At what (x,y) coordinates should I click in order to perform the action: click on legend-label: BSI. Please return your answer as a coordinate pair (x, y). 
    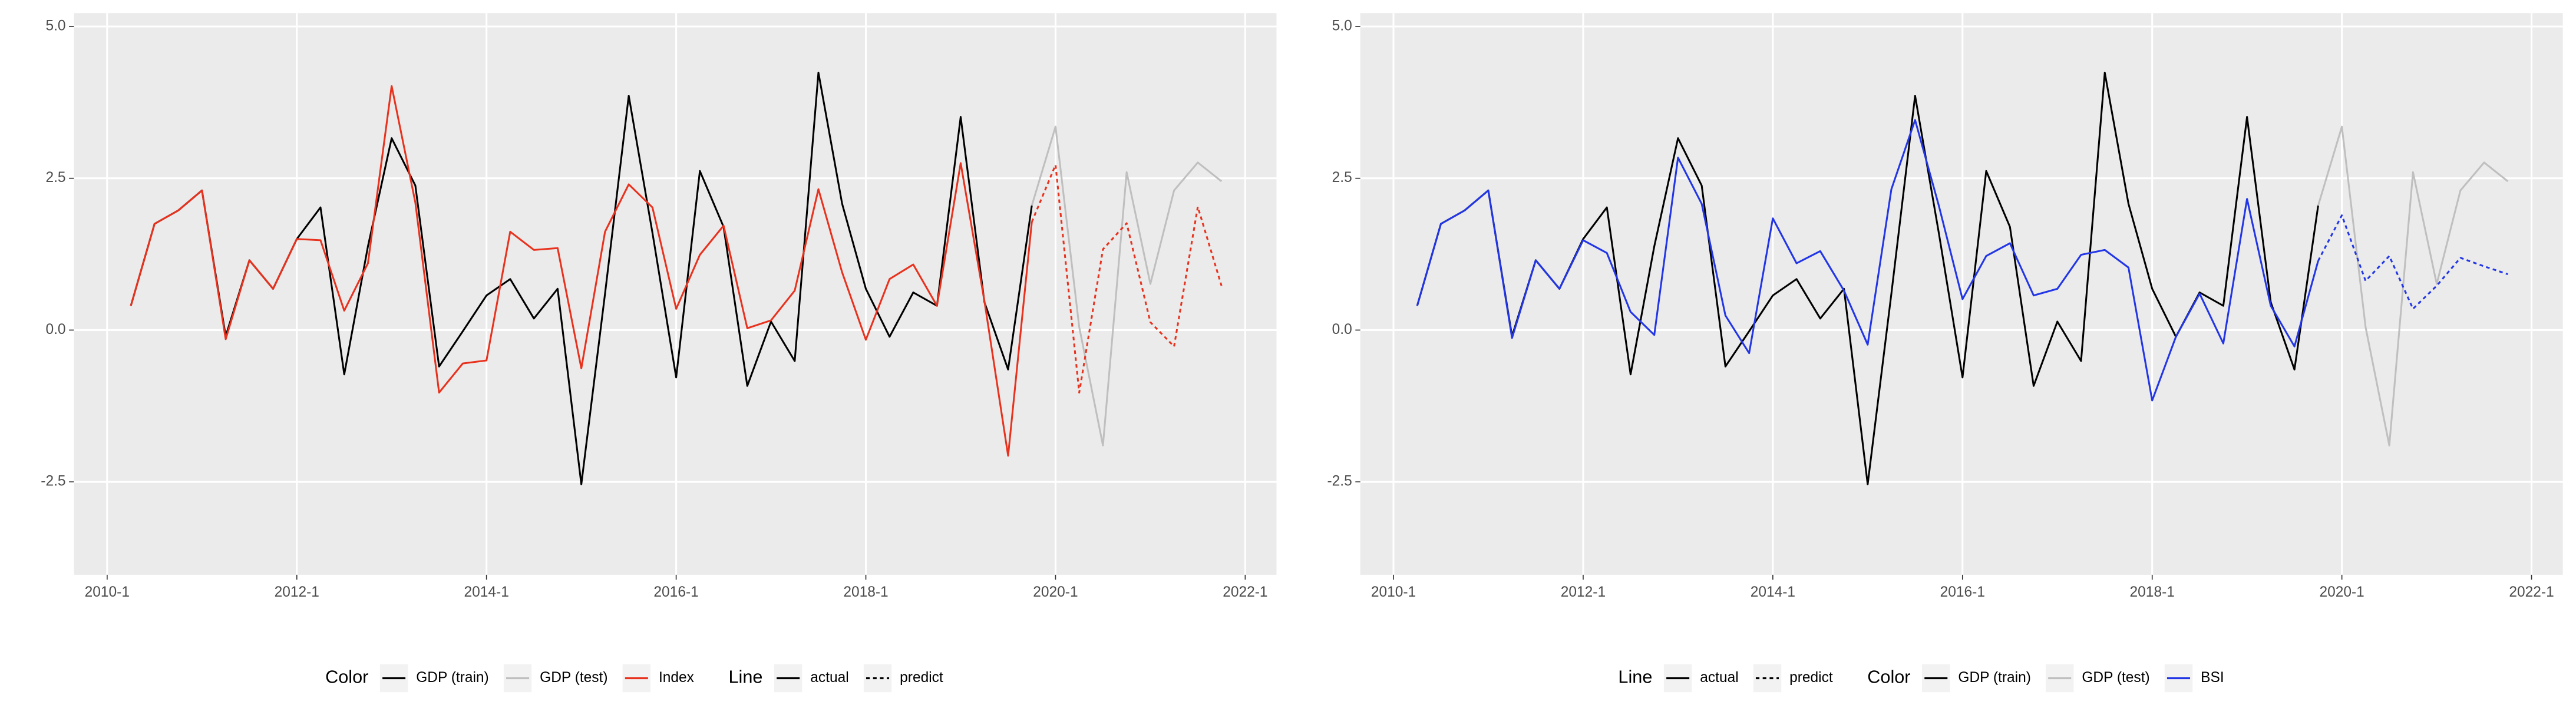
    Looking at the image, I should click on (2212, 678).